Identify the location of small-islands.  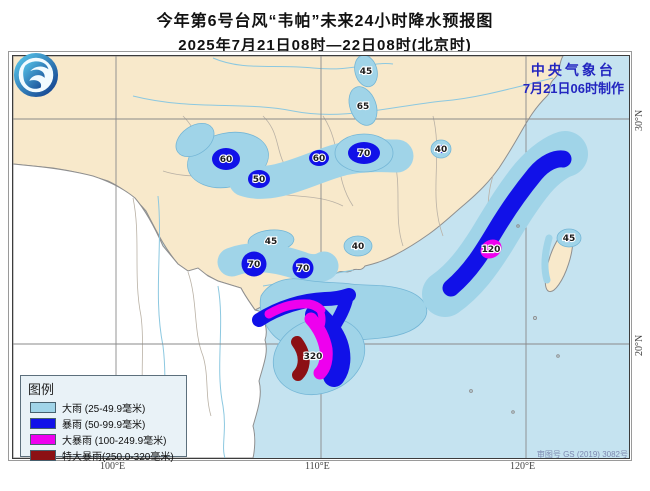
(514, 319).